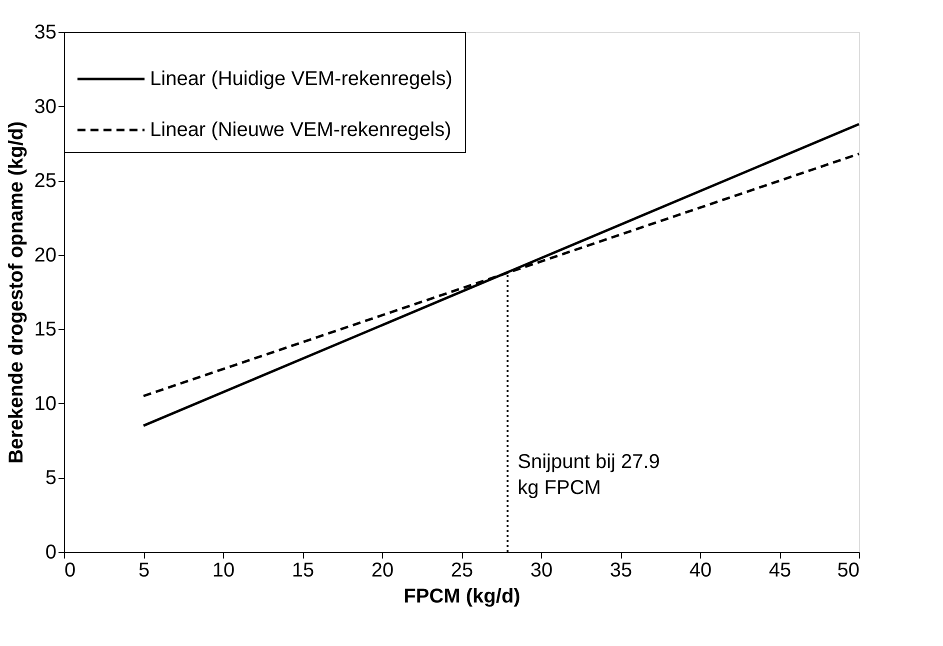  Describe the element at coordinates (621, 571) in the screenshot. I see `x-tick-label: 35` at that location.